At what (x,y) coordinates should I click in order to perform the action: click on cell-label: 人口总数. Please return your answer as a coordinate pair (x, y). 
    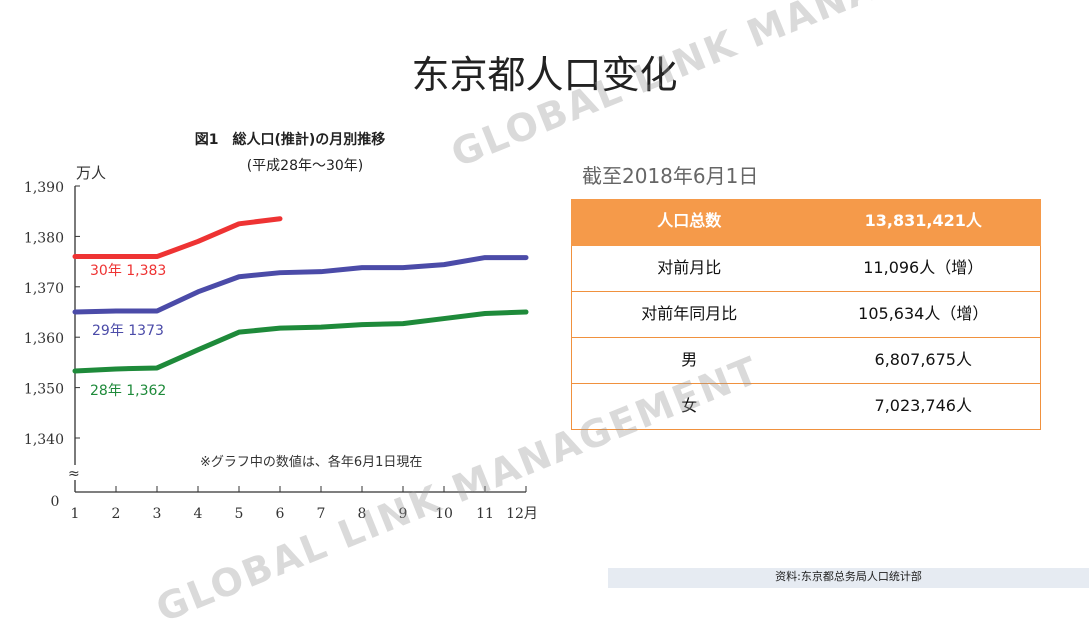
    Looking at the image, I should click on (689, 222).